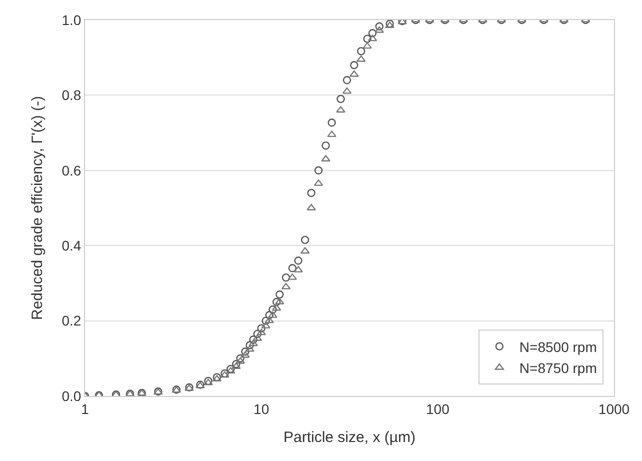  What do you see at coordinates (614, 408) in the screenshot?
I see `x-tick-label: 1000` at bounding box center [614, 408].